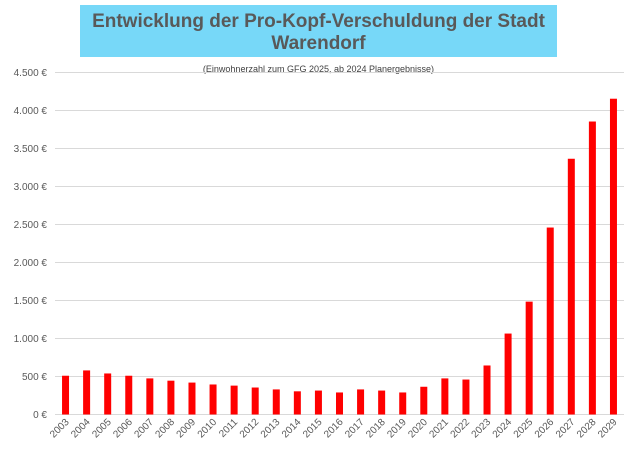 This screenshot has width=637, height=466. I want to click on bar-2019, so click(403, 403).